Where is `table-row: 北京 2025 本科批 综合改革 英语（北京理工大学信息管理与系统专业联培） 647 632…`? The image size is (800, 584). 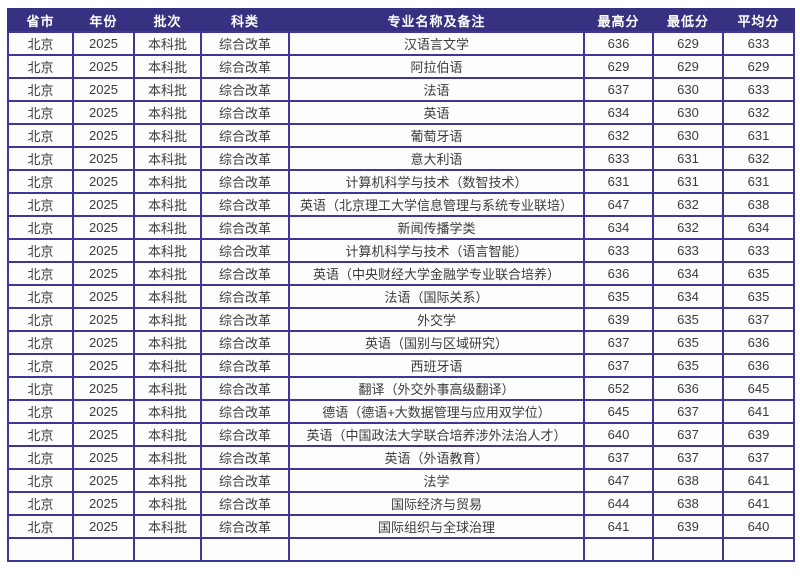
table-row: 北京 2025 本科批 综合改革 英语（北京理工大学信息管理与系统专业联培） 647 632… is located at coordinates (401, 204).